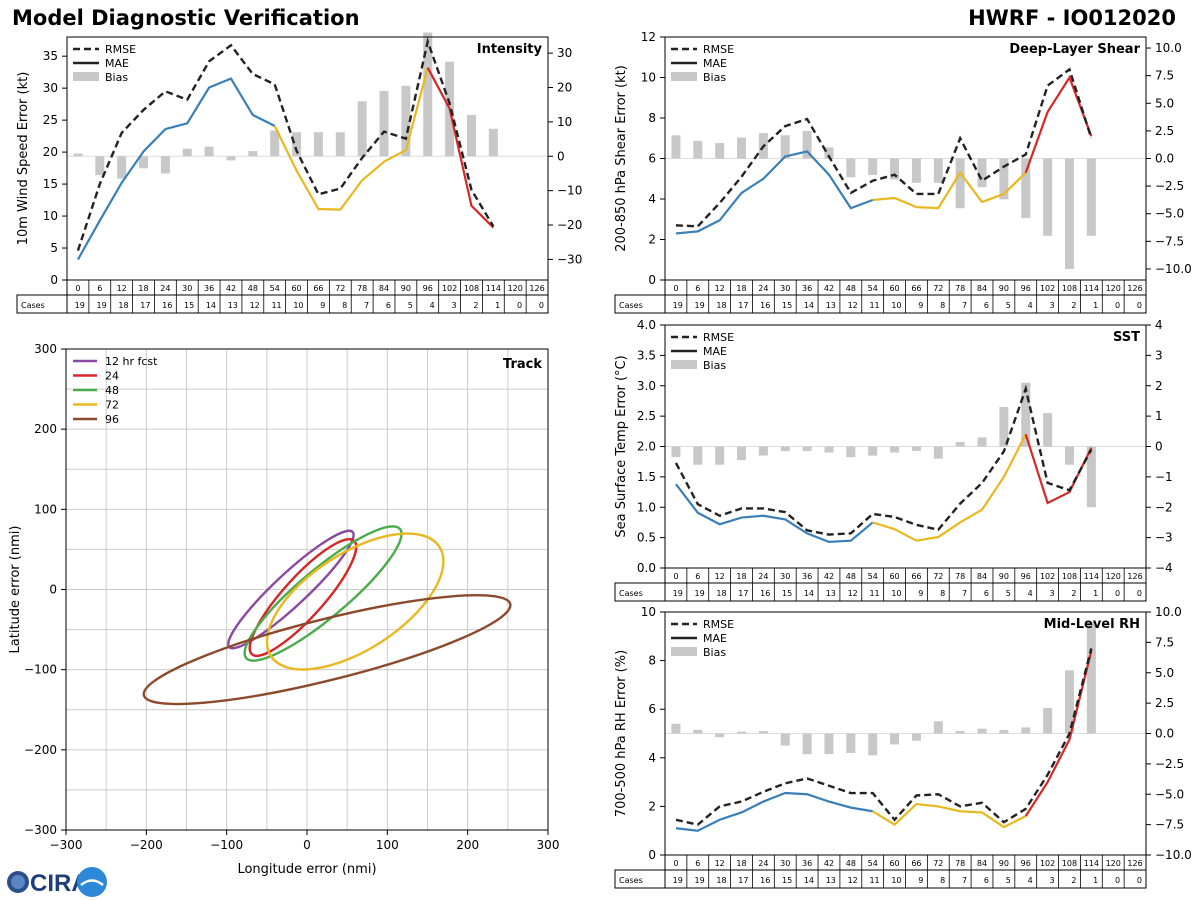  What do you see at coordinates (112, 376) in the screenshot?
I see `legend-label: 24` at bounding box center [112, 376].